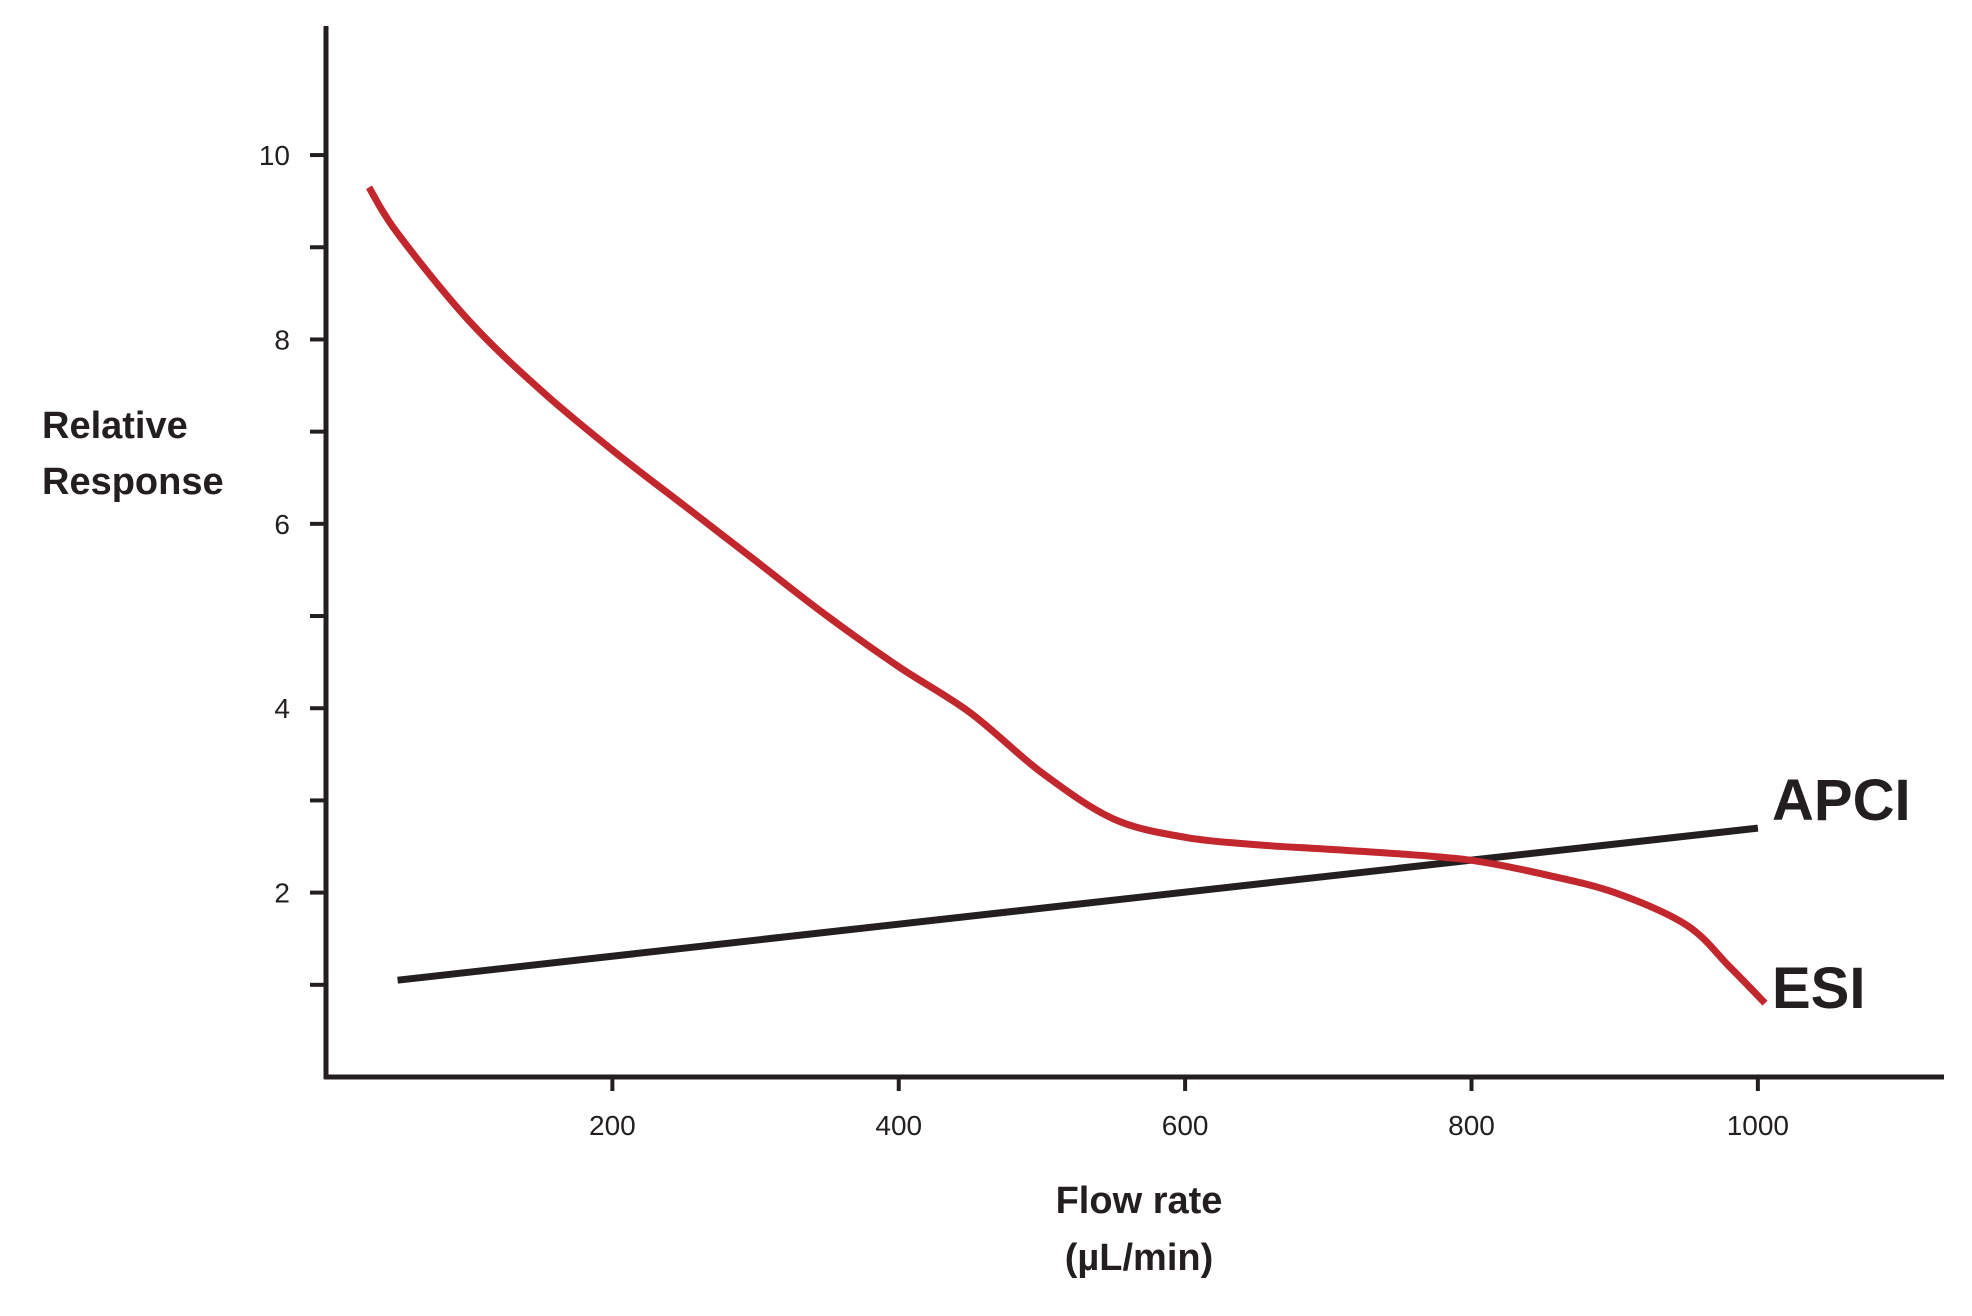 The width and height of the screenshot is (1972, 1316). I want to click on series-line-apci, so click(1078, 904).